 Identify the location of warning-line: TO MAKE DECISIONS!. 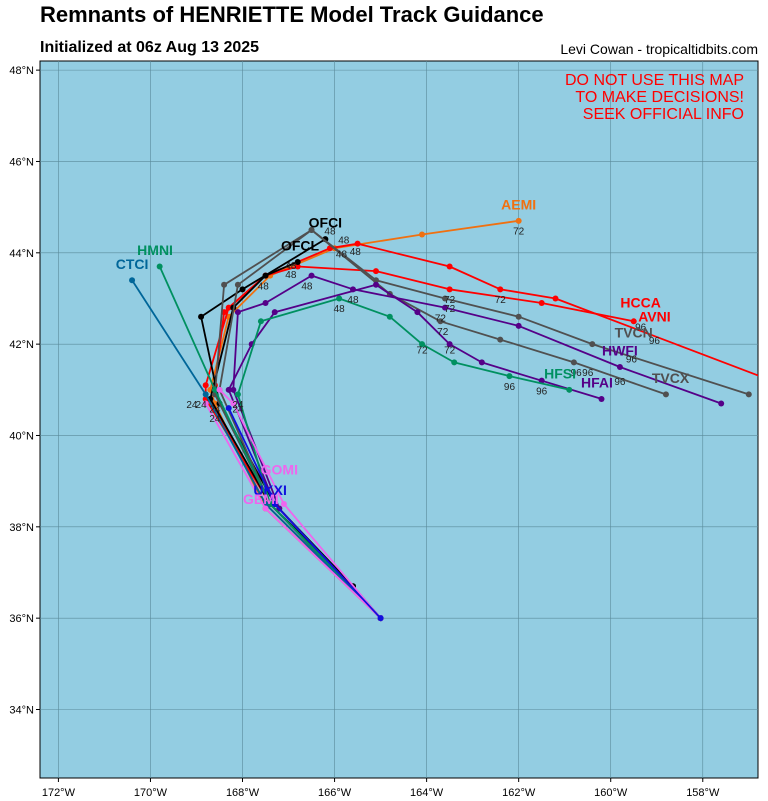
(659, 97).